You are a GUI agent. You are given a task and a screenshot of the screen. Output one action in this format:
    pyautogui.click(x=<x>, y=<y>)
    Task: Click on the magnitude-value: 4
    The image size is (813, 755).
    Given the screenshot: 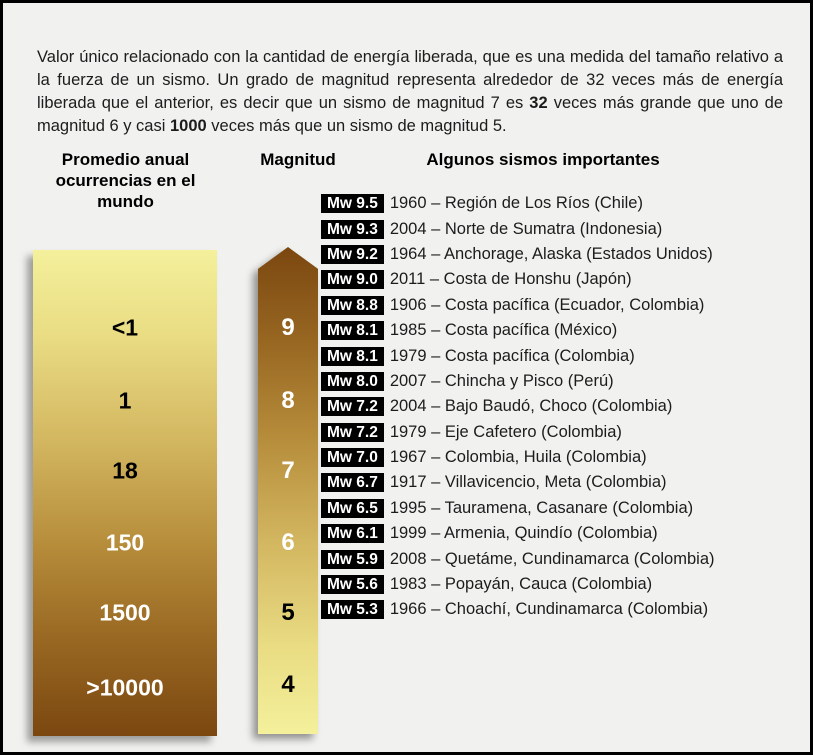 What is the action you would take?
    pyautogui.click(x=288, y=684)
    